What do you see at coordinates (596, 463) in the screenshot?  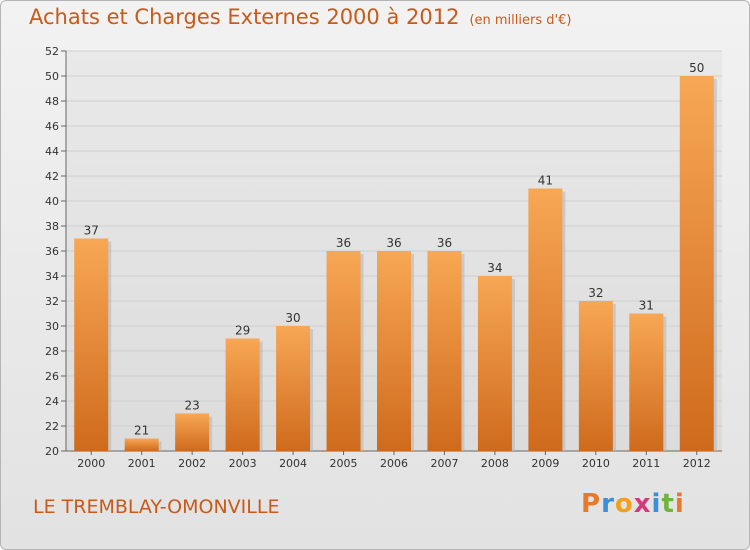 I see `x-tick-label: 2010` at bounding box center [596, 463].